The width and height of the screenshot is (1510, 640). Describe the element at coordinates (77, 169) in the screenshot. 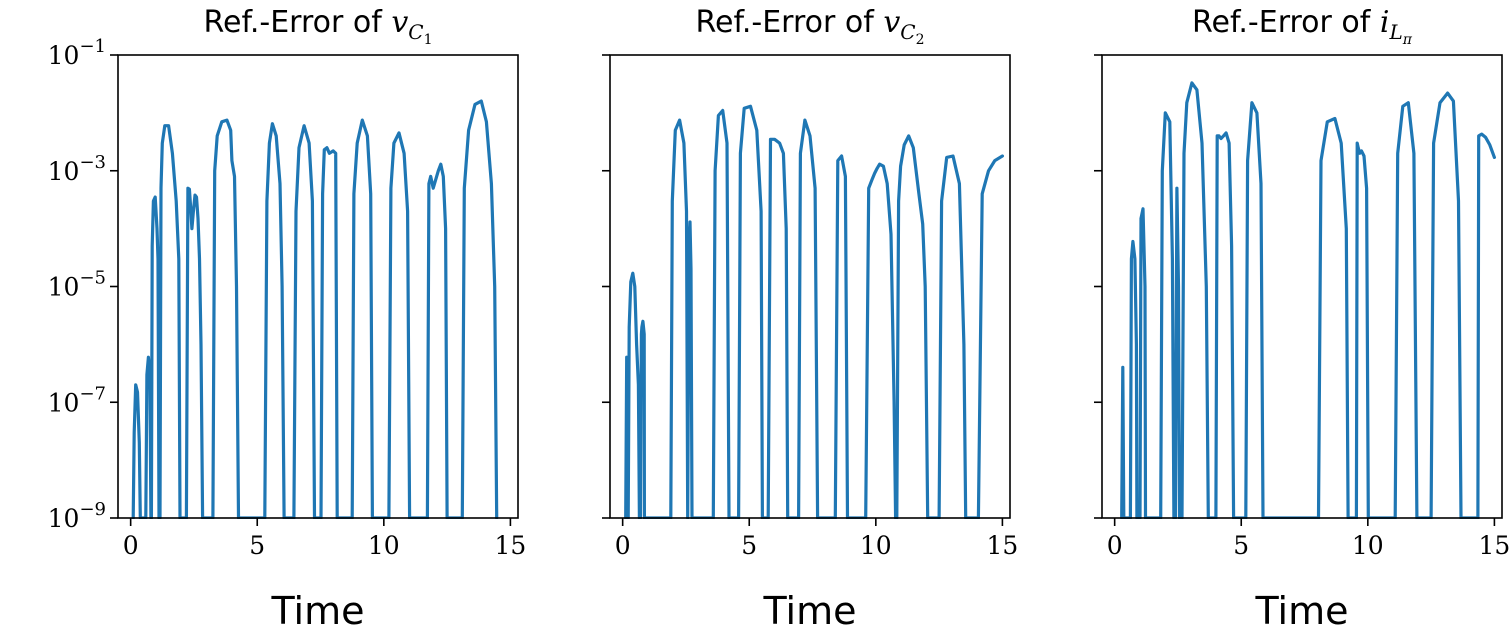

I see `y-tick-label: 10⁻³` at that location.